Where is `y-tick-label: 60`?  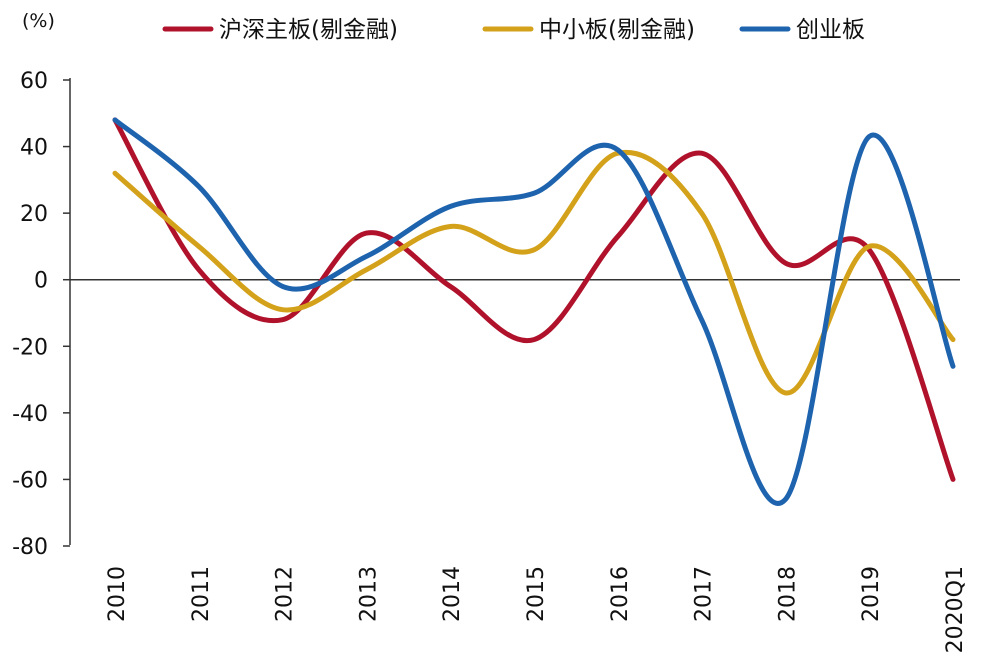 y-tick-label: 60 is located at coordinates (34, 81).